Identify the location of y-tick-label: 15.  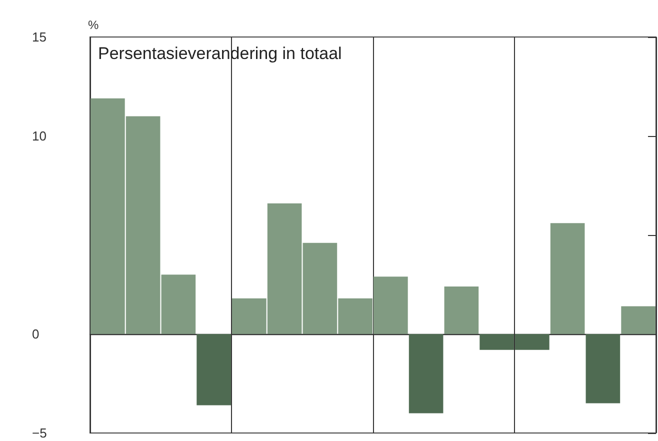
(39, 37).